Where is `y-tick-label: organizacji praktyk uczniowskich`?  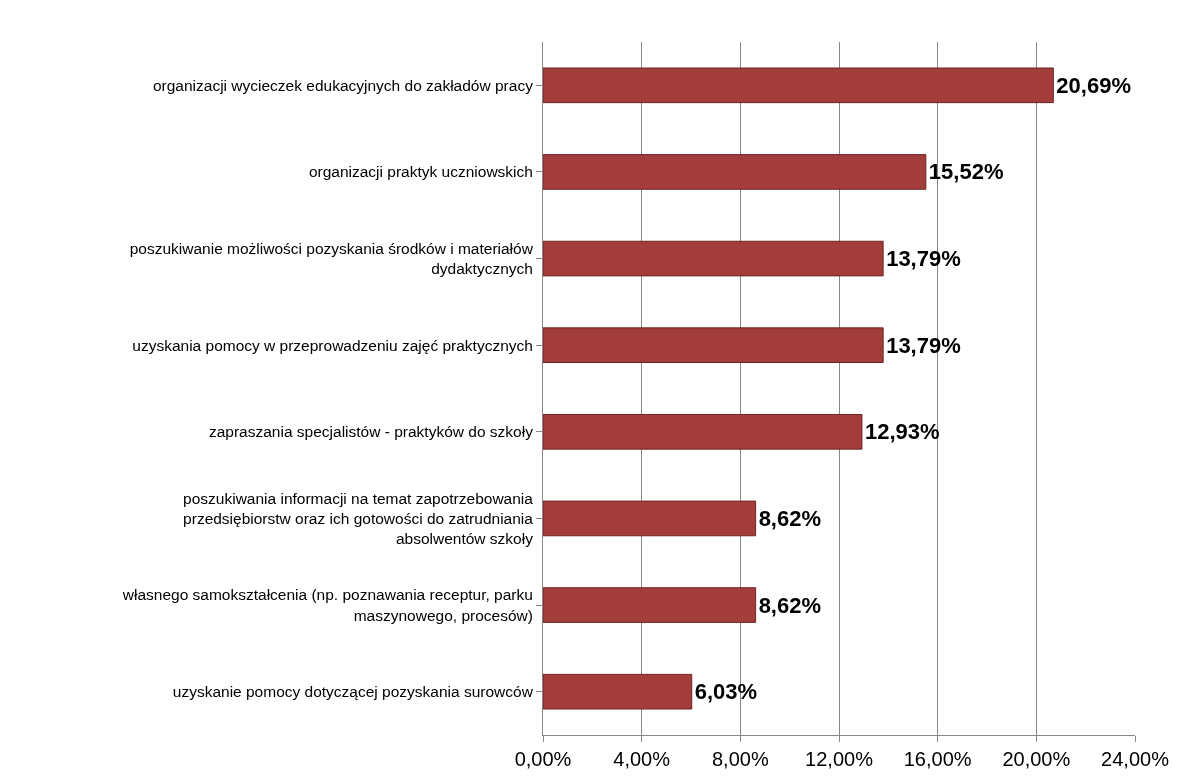
y-tick-label: organizacji praktyk uczniowskich is located at coordinates (420, 172).